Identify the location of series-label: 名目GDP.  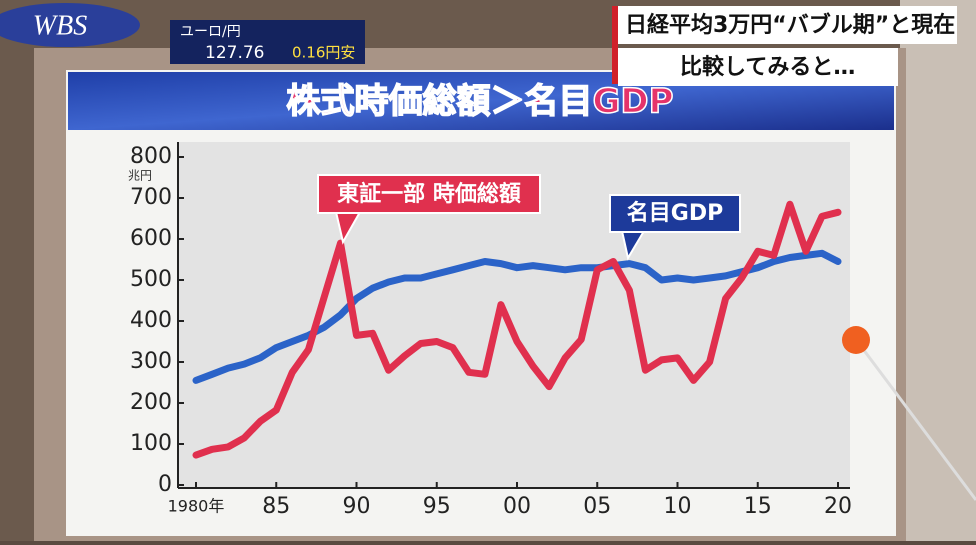
(675, 213).